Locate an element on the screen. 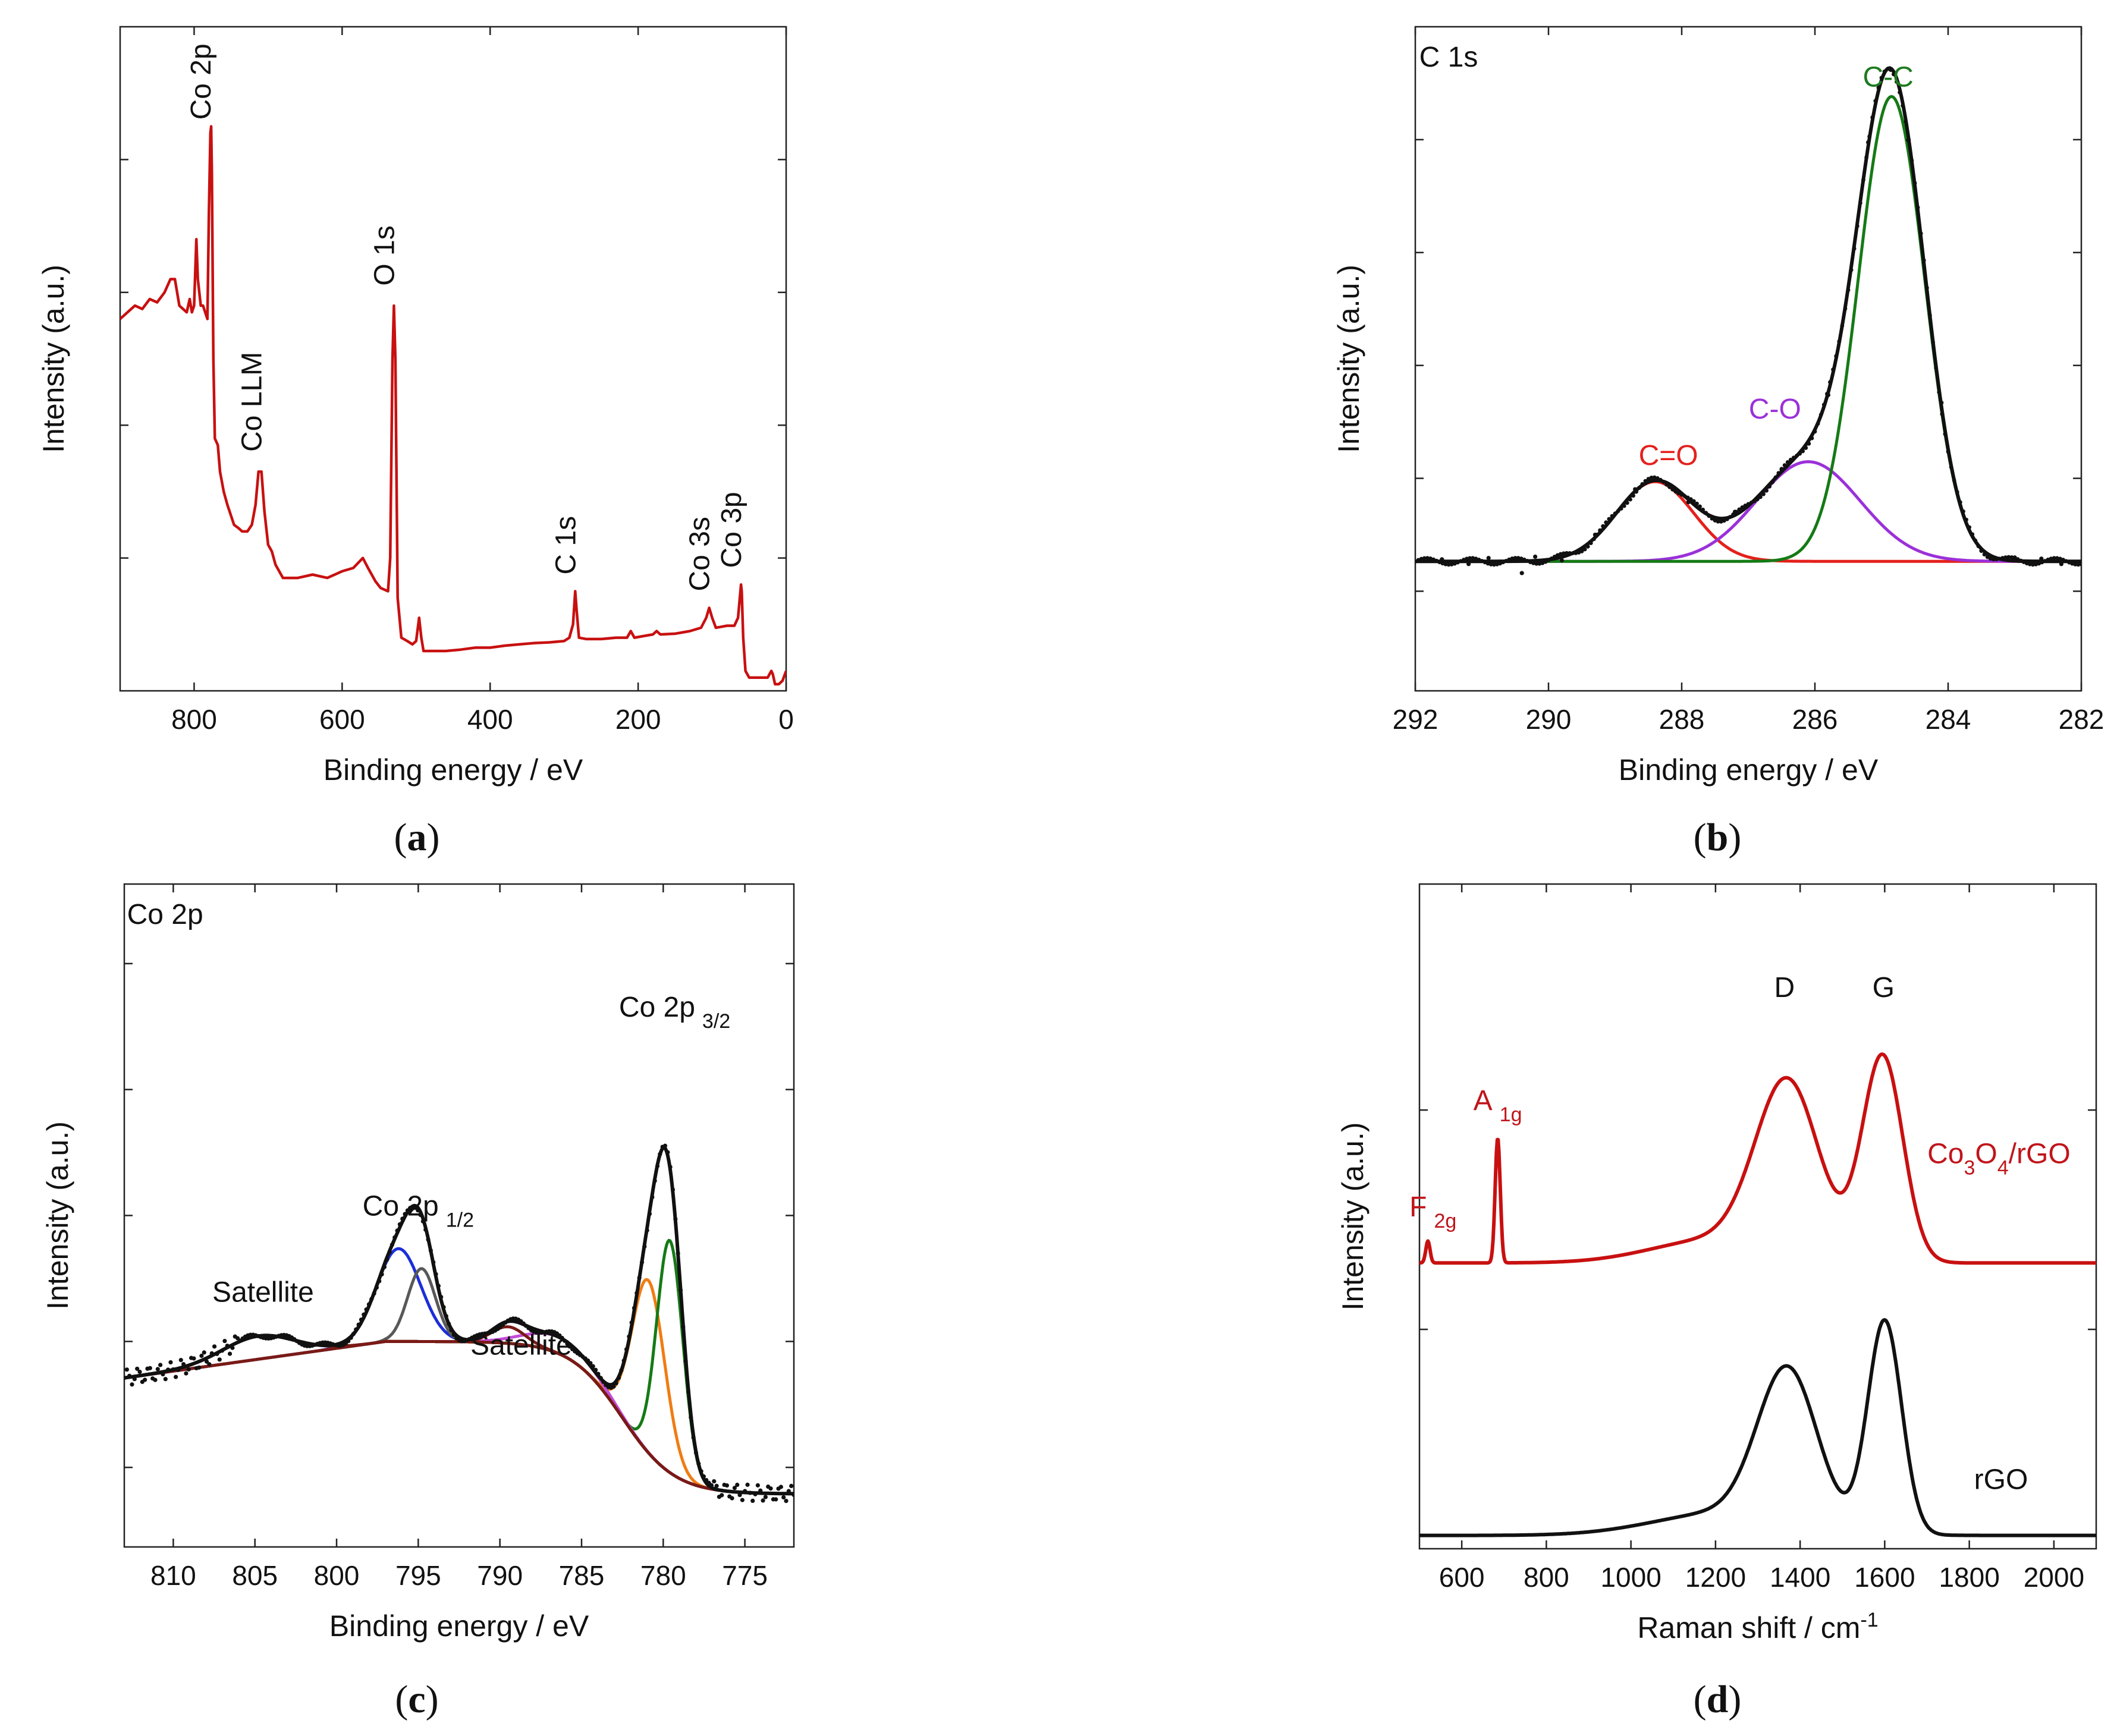  x-tick-label-d: 1000 is located at coordinates (1630, 1577).